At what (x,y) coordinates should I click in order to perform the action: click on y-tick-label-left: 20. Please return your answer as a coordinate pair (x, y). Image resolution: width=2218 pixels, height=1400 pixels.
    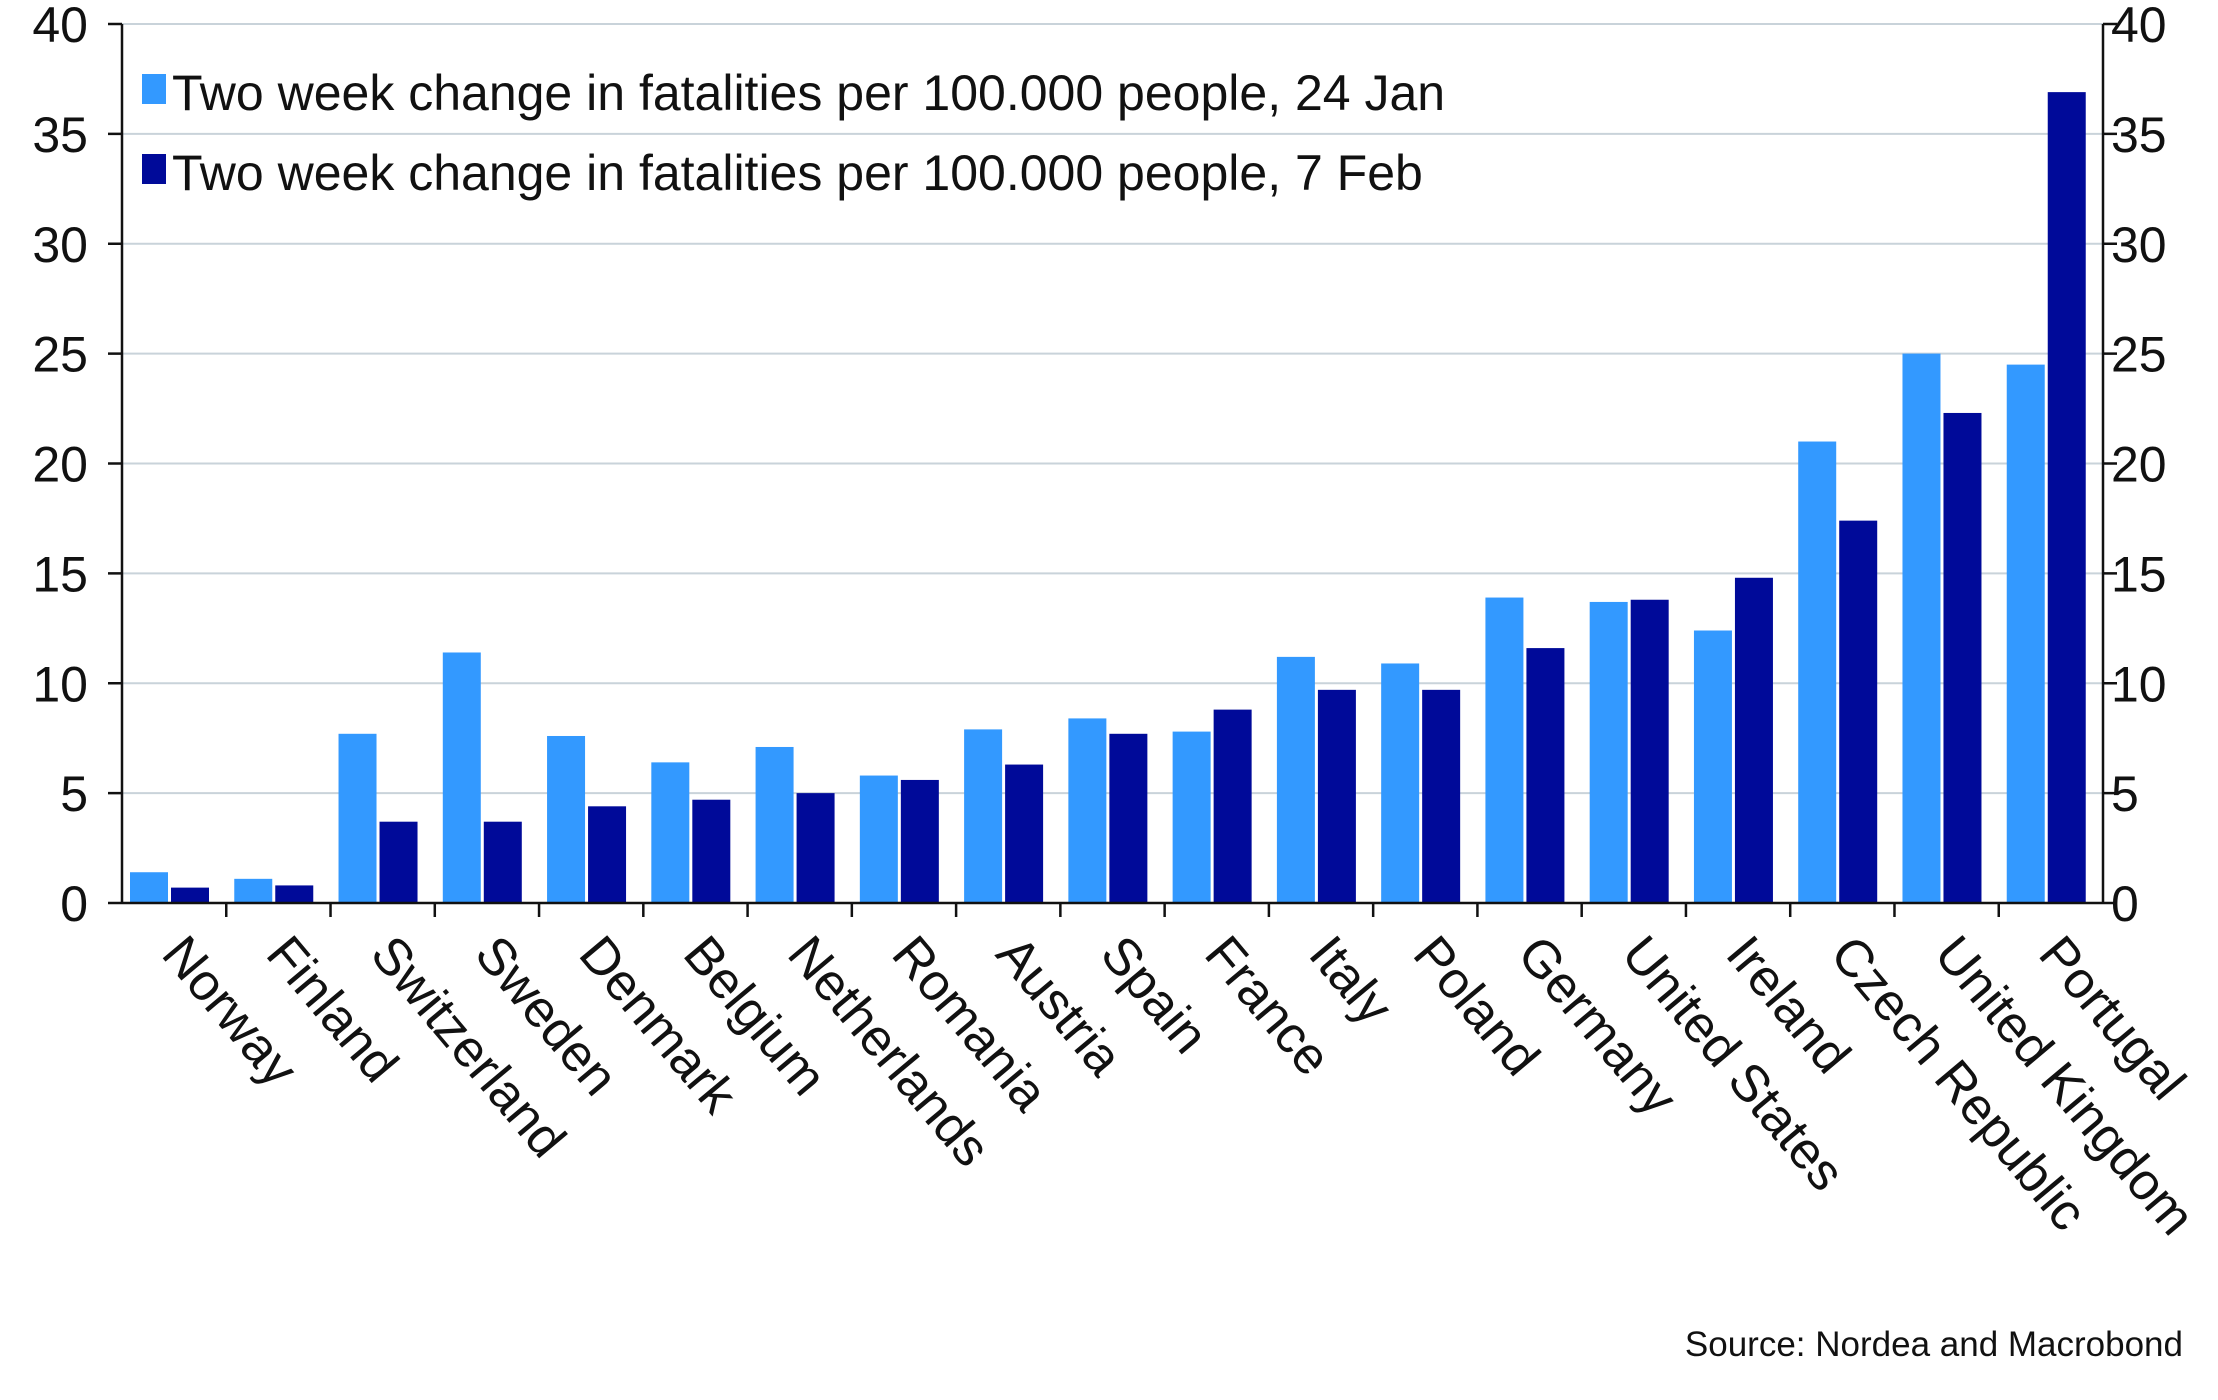
    Looking at the image, I should click on (60, 465).